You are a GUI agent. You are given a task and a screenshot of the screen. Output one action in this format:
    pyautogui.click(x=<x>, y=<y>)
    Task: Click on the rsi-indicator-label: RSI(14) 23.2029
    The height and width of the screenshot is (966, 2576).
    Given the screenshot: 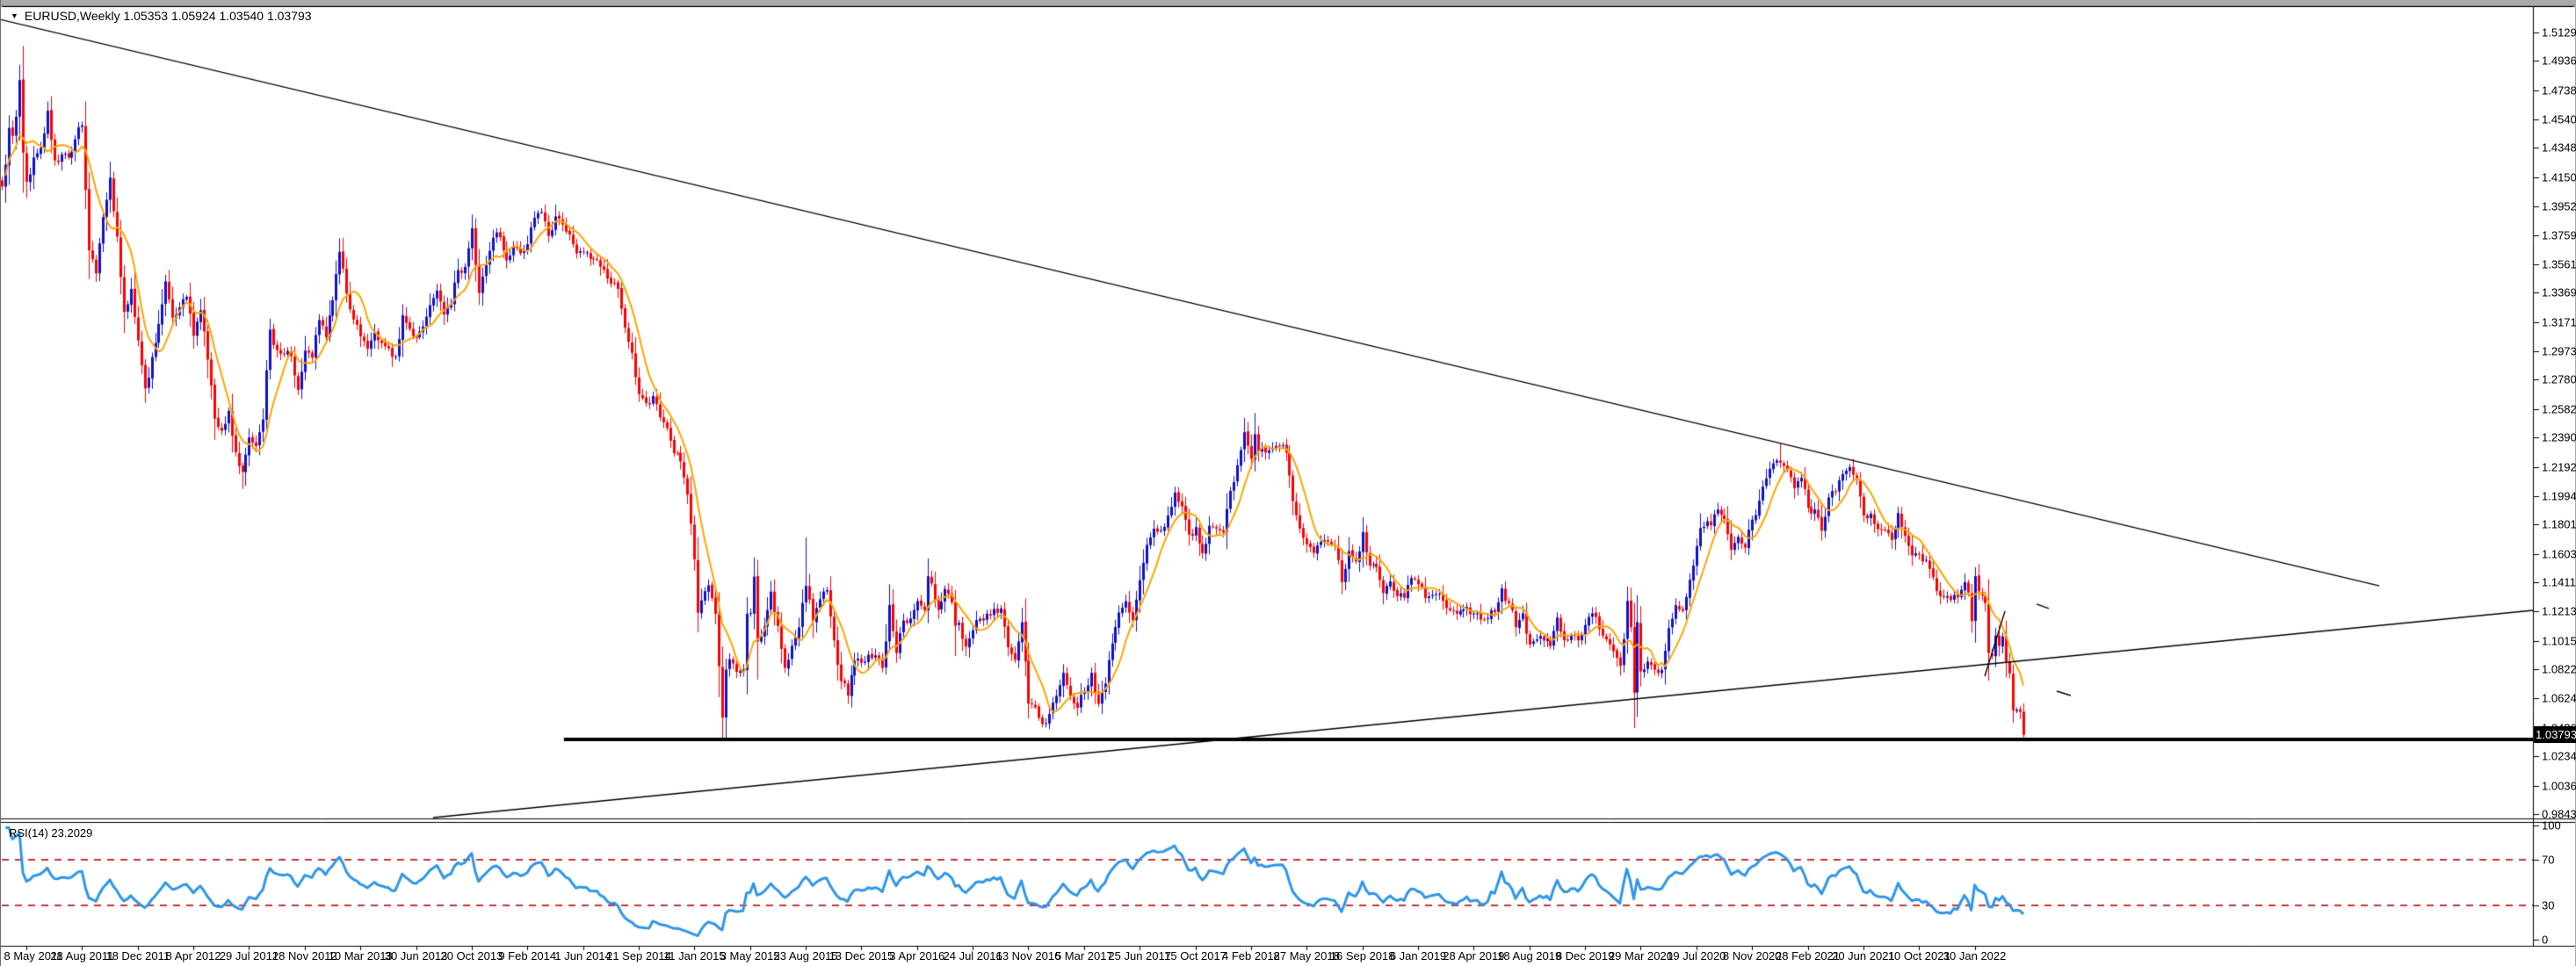 What is the action you would take?
    pyautogui.click(x=51, y=833)
    